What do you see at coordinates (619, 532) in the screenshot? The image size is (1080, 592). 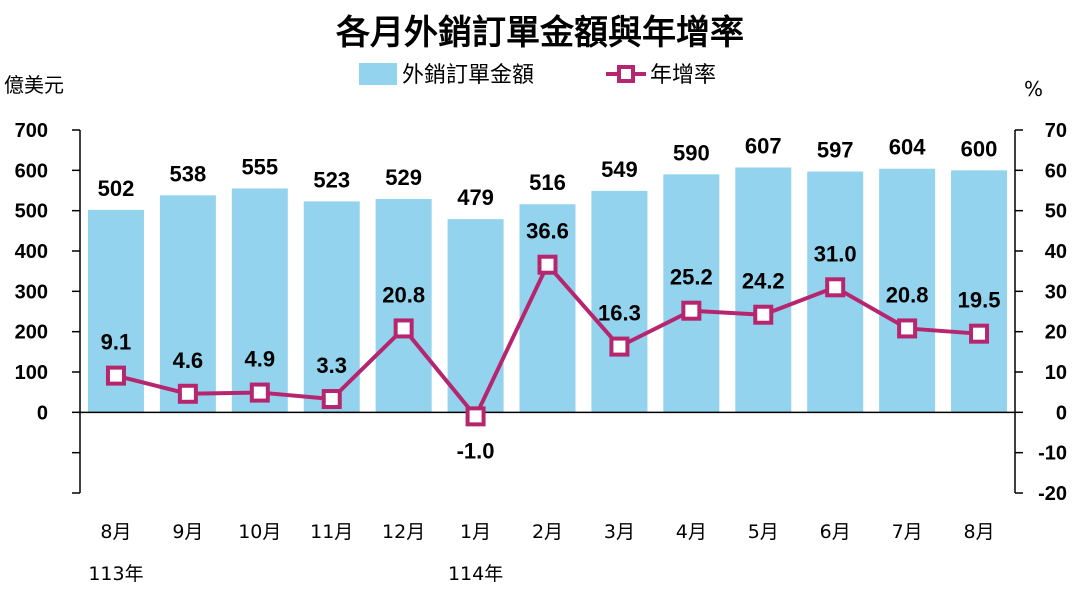 I see `category-label: 3月` at bounding box center [619, 532].